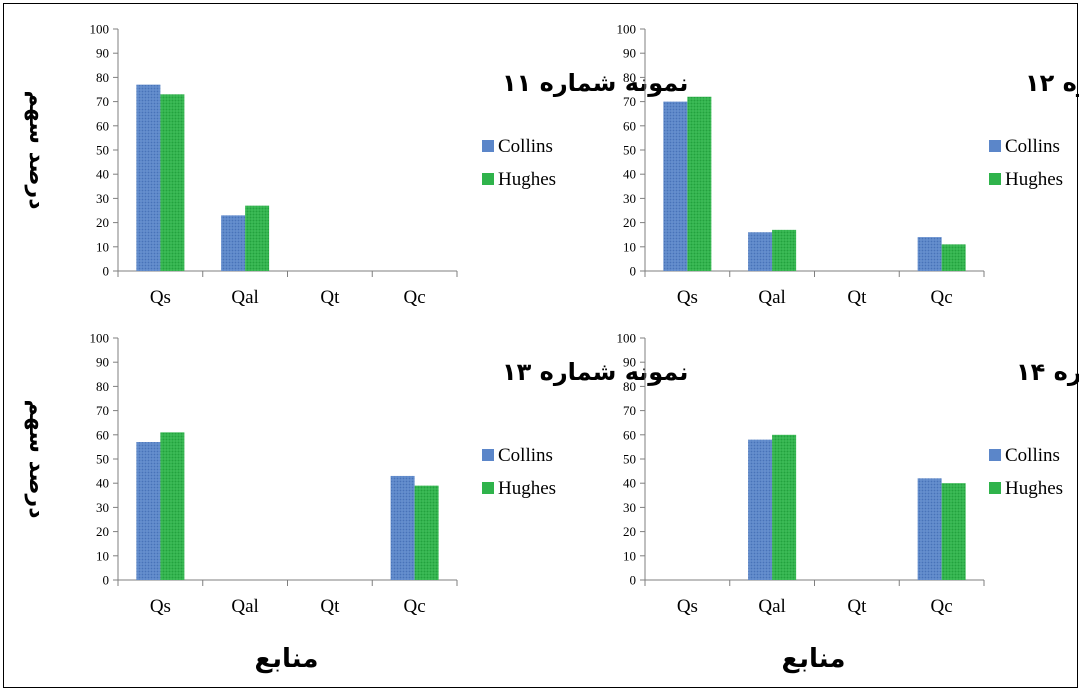 This screenshot has height=691, width=1082. I want to click on chart-title: نمونه شماره ۱۳, so click(595, 372).